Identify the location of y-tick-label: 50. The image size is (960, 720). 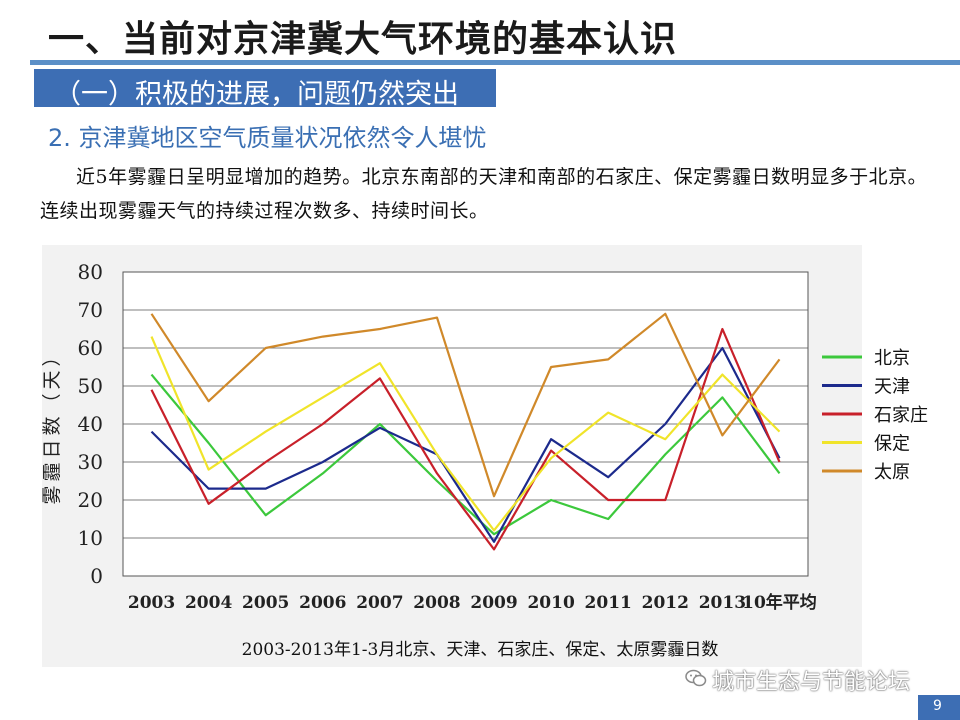
(90, 386).